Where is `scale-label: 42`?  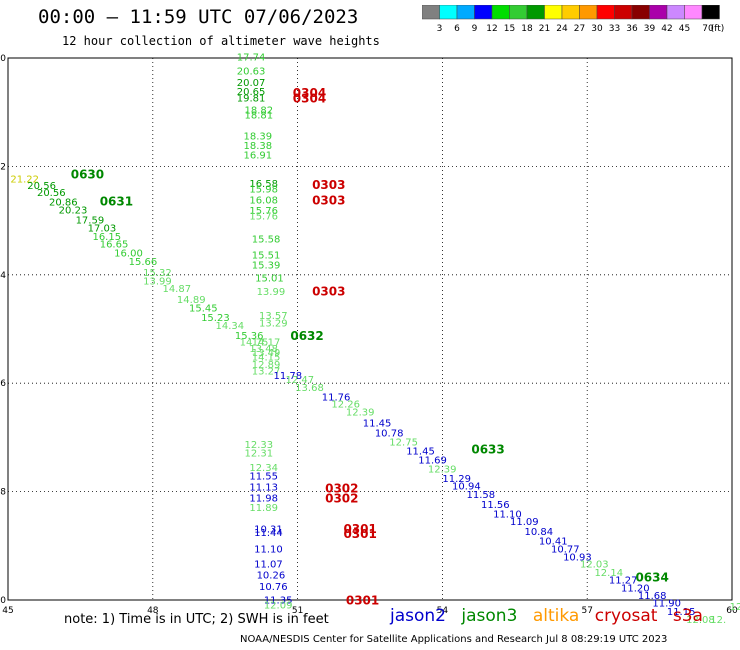
scale-label: 42 is located at coordinates (666, 29).